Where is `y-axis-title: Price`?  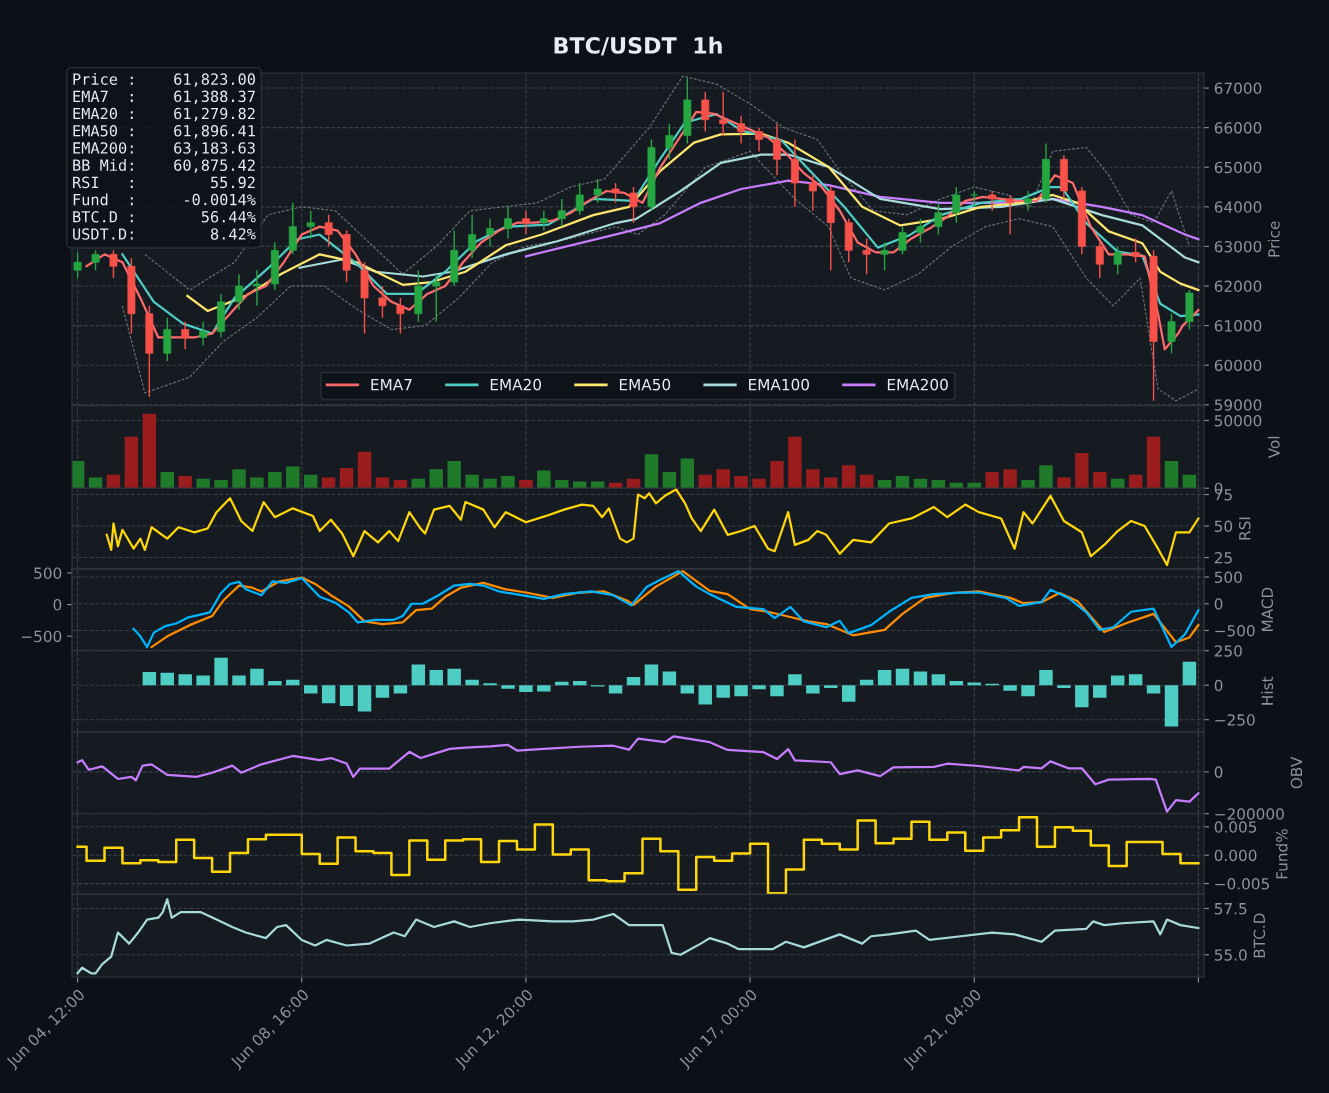
y-axis-title: Price is located at coordinates (1273, 239).